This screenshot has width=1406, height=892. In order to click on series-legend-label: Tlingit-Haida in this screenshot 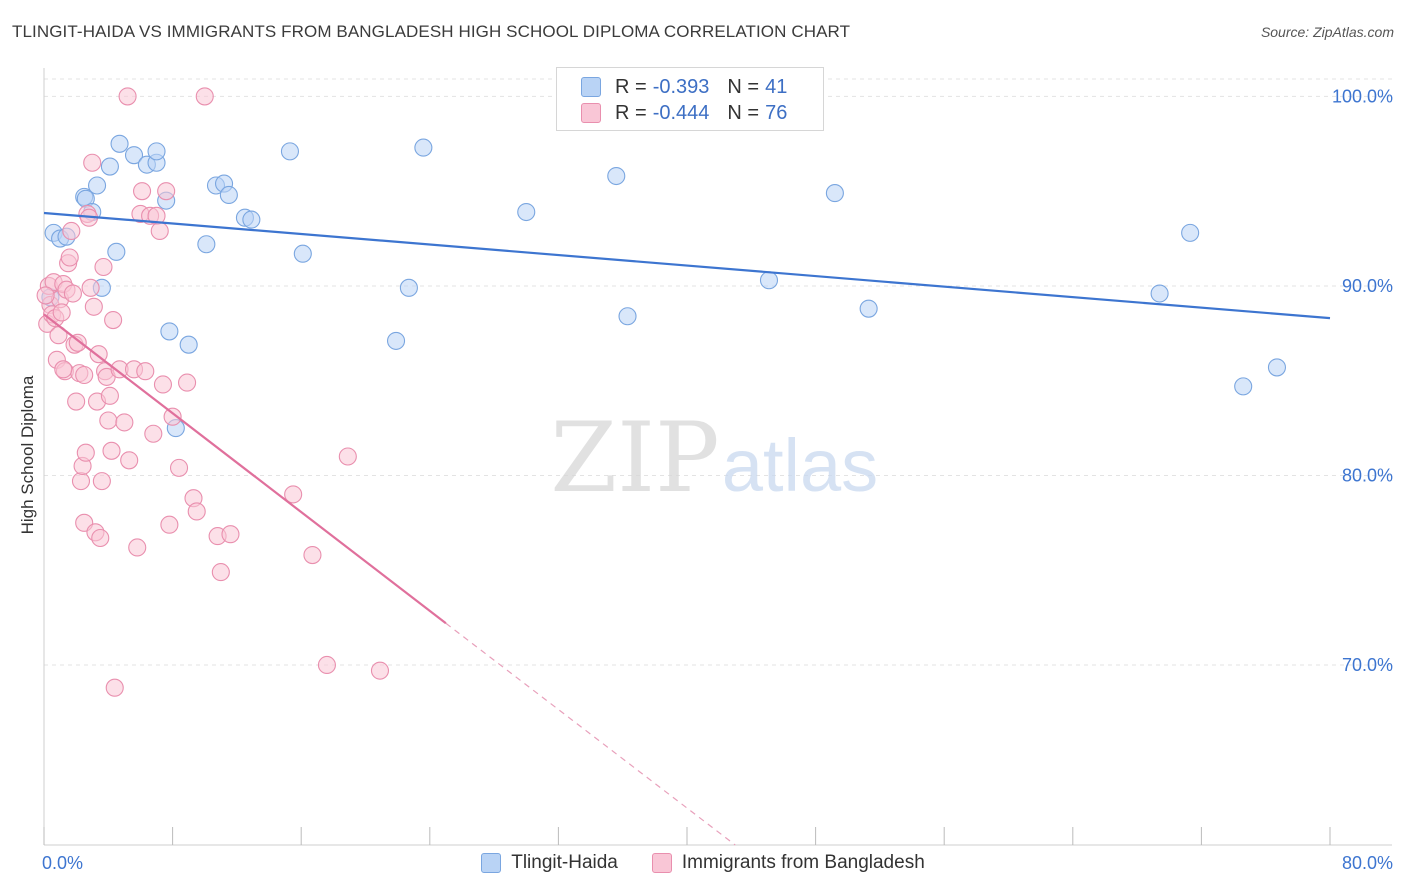, I will do `click(564, 862)`.